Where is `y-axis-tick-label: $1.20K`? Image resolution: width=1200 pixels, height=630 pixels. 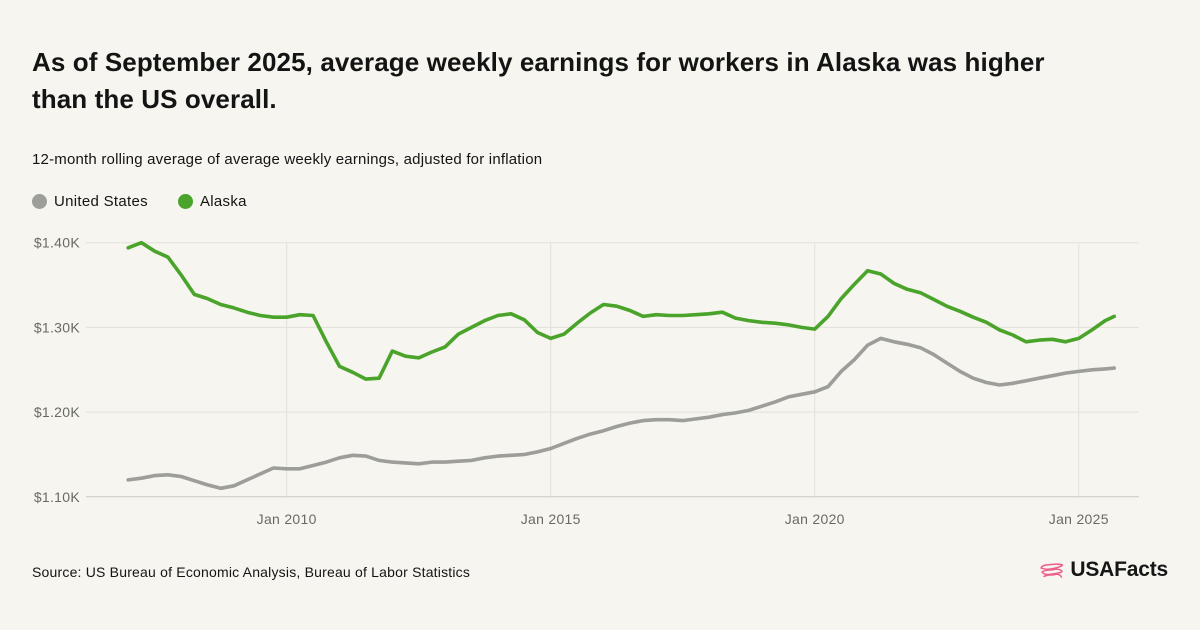 y-axis-tick-label: $1.20K is located at coordinates (57, 412).